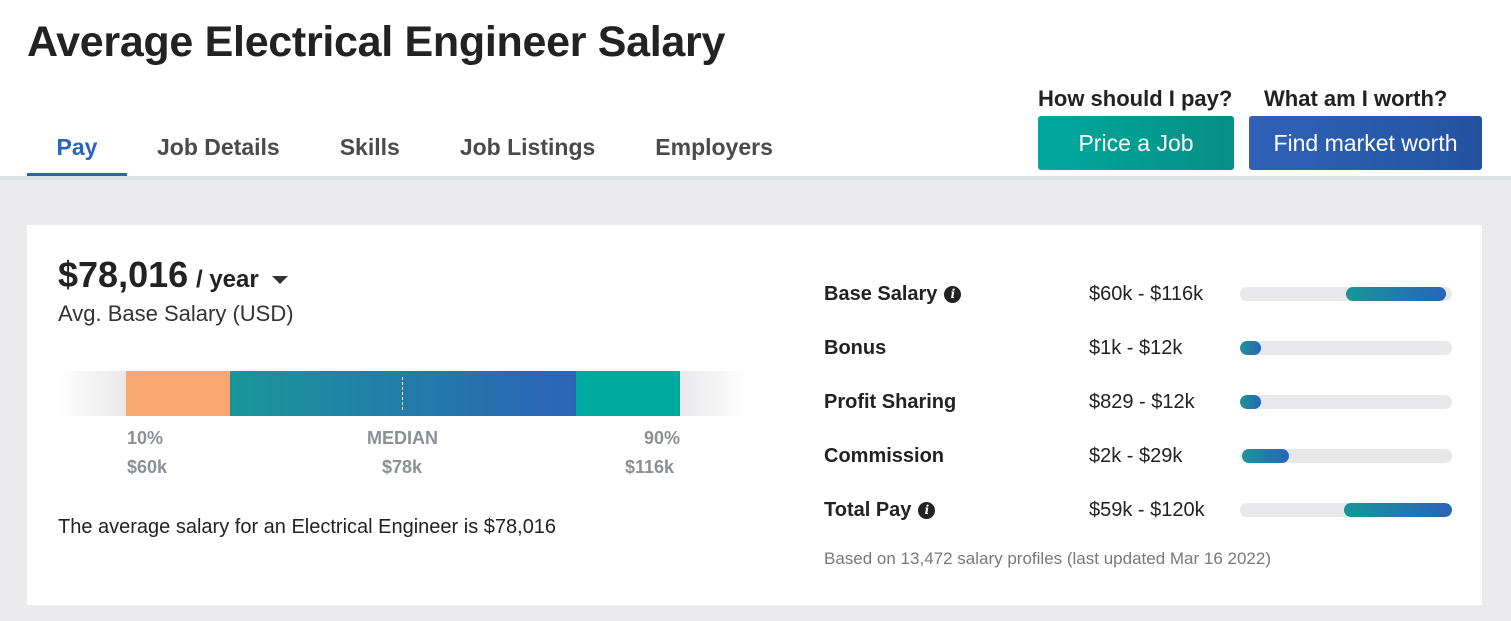  Describe the element at coordinates (1356, 98) in the screenshot. I see `worth-question-label: What am I worth?` at that location.